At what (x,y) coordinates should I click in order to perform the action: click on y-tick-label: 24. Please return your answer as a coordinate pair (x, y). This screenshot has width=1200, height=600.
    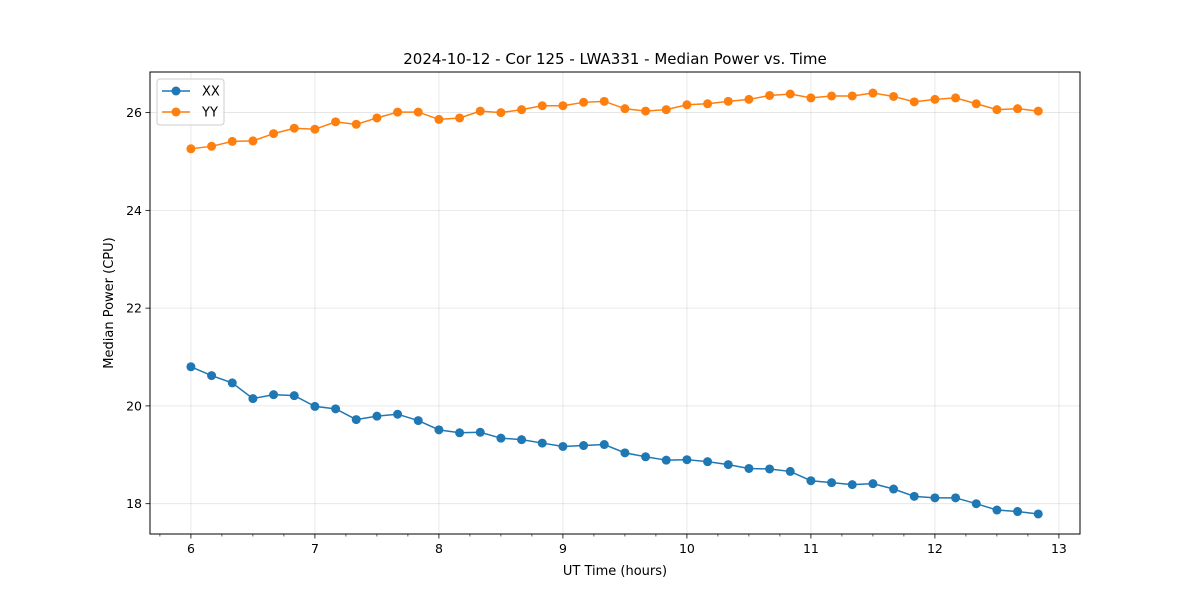
    Looking at the image, I should click on (134, 210).